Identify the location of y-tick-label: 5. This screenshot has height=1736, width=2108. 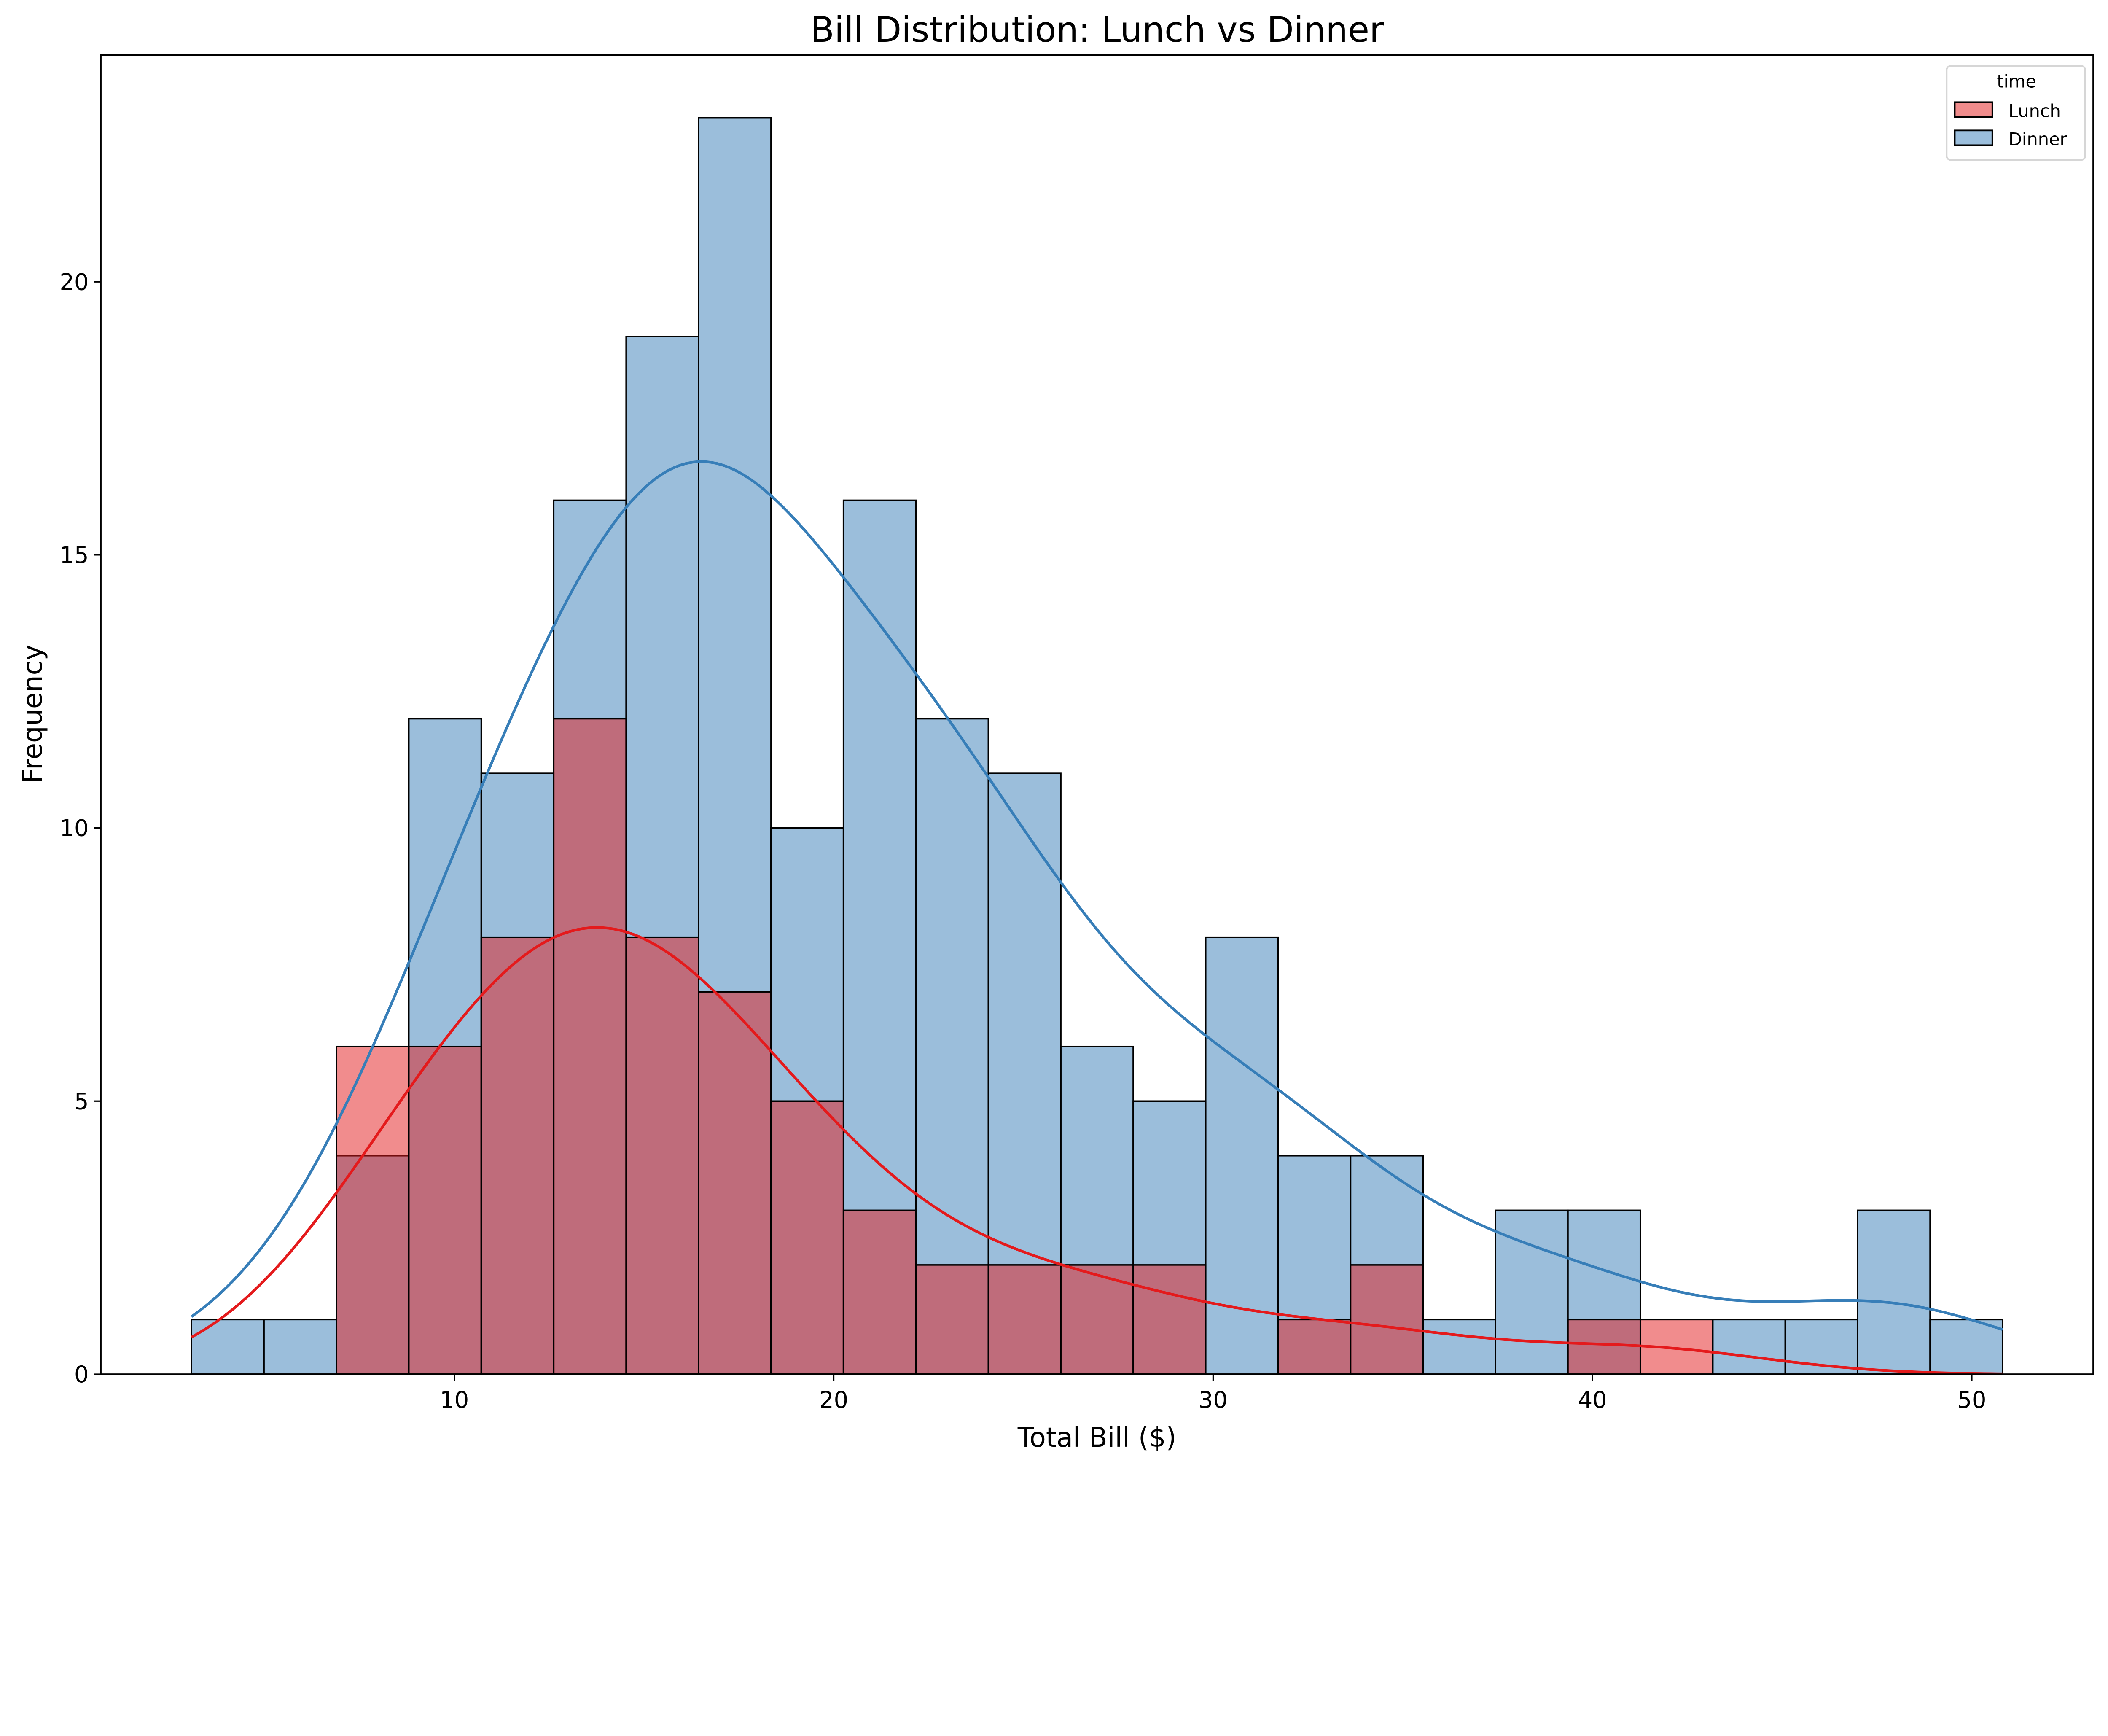
(81, 1101).